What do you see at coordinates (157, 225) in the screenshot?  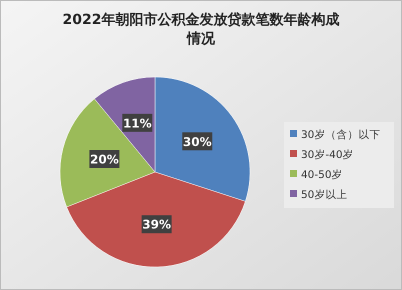 I see `data-label: 39%` at bounding box center [157, 225].